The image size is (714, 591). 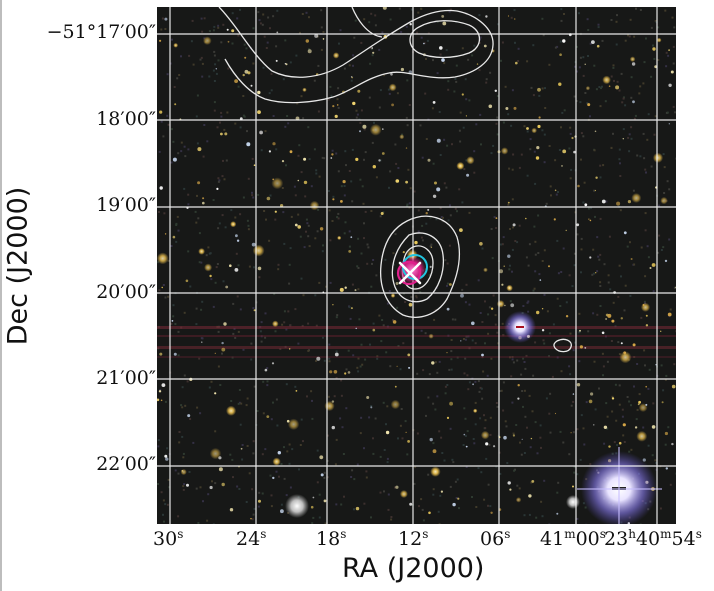 I want to click on y-tick-label: 20′00″, so click(x=126, y=292).